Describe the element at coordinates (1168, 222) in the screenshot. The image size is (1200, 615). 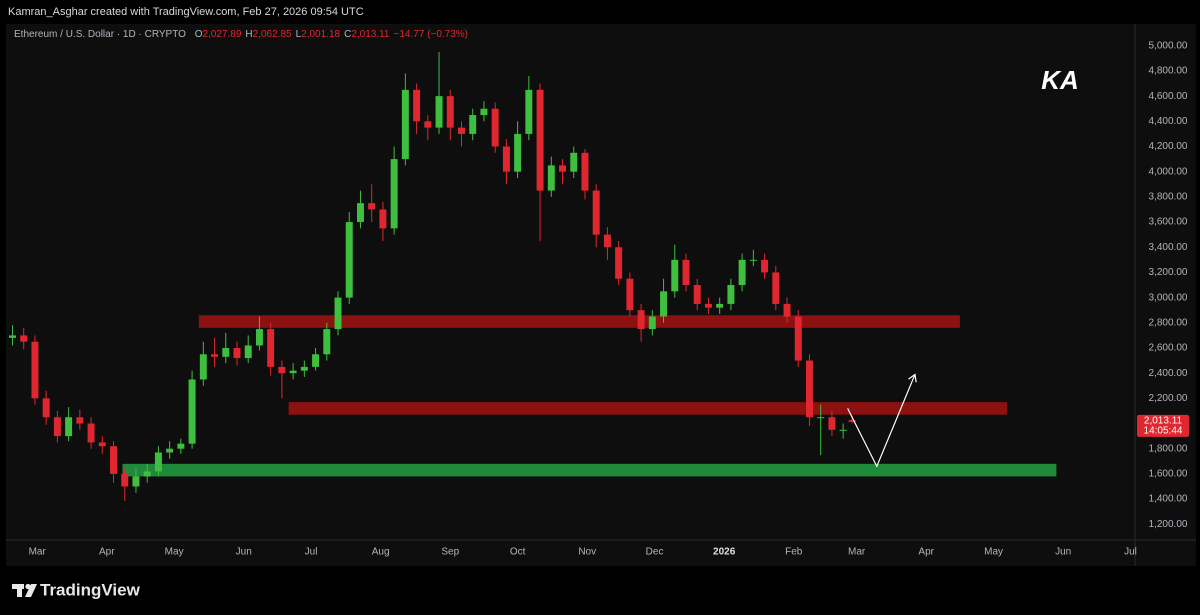
I see `y-tick-label: 3,600.00` at that location.